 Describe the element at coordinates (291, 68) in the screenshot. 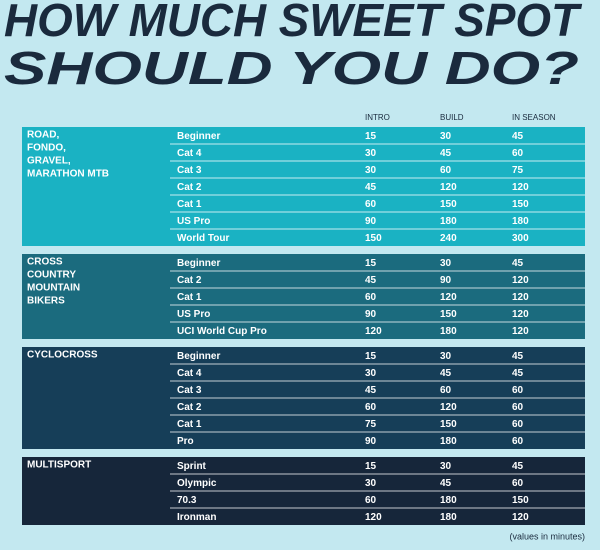

I see `title: SHOULD YOU DO?` at that location.